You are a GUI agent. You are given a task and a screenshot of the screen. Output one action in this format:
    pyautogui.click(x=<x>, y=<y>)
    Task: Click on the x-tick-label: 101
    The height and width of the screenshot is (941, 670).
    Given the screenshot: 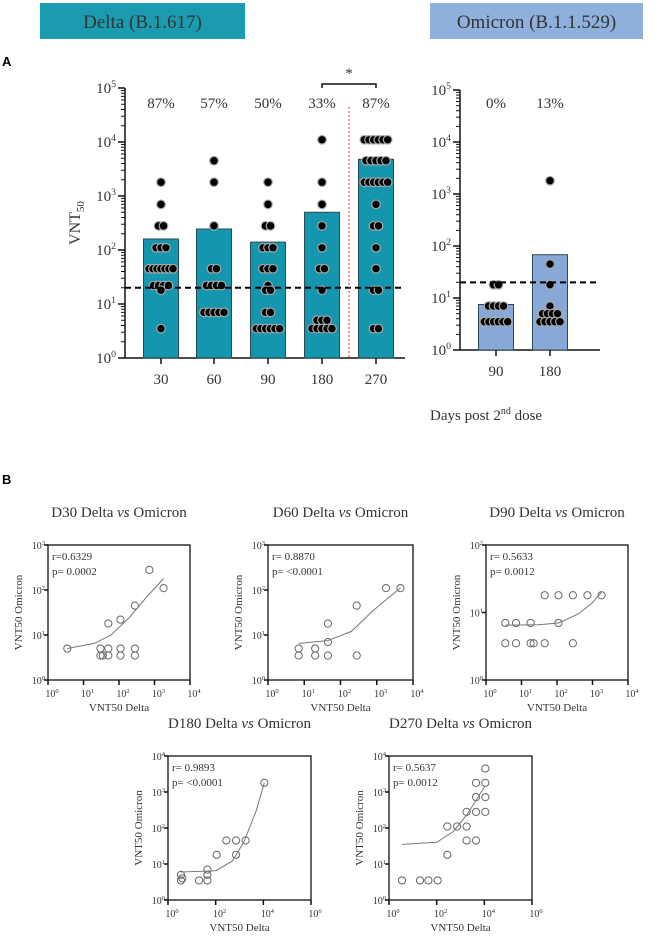 What is the action you would take?
    pyautogui.click(x=87, y=694)
    